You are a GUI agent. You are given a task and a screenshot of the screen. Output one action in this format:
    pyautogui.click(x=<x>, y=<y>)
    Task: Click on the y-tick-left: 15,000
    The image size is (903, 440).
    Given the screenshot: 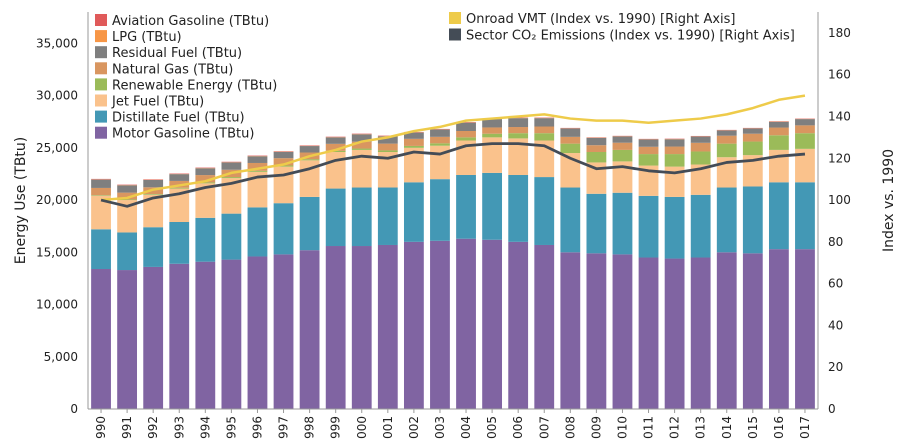 What is the action you would take?
    pyautogui.click(x=57, y=252)
    